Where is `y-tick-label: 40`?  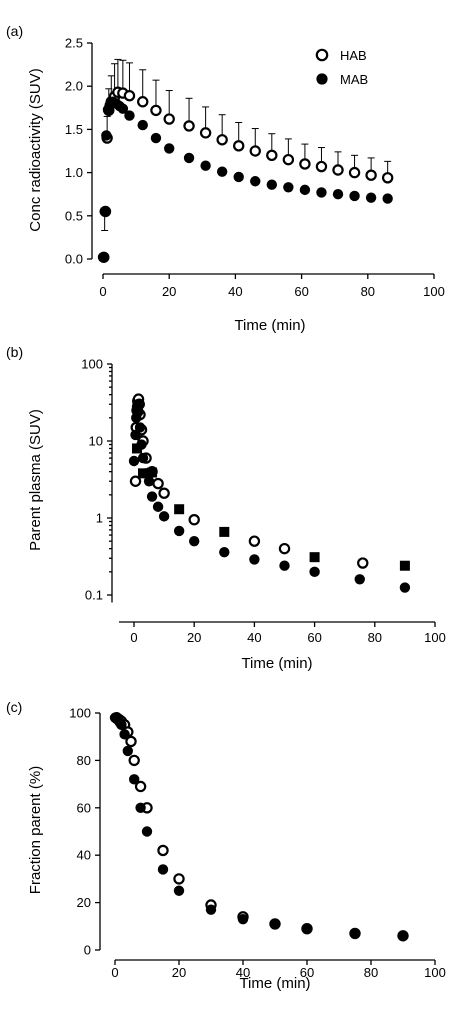 y-tick-label: 40 is located at coordinates (84, 855).